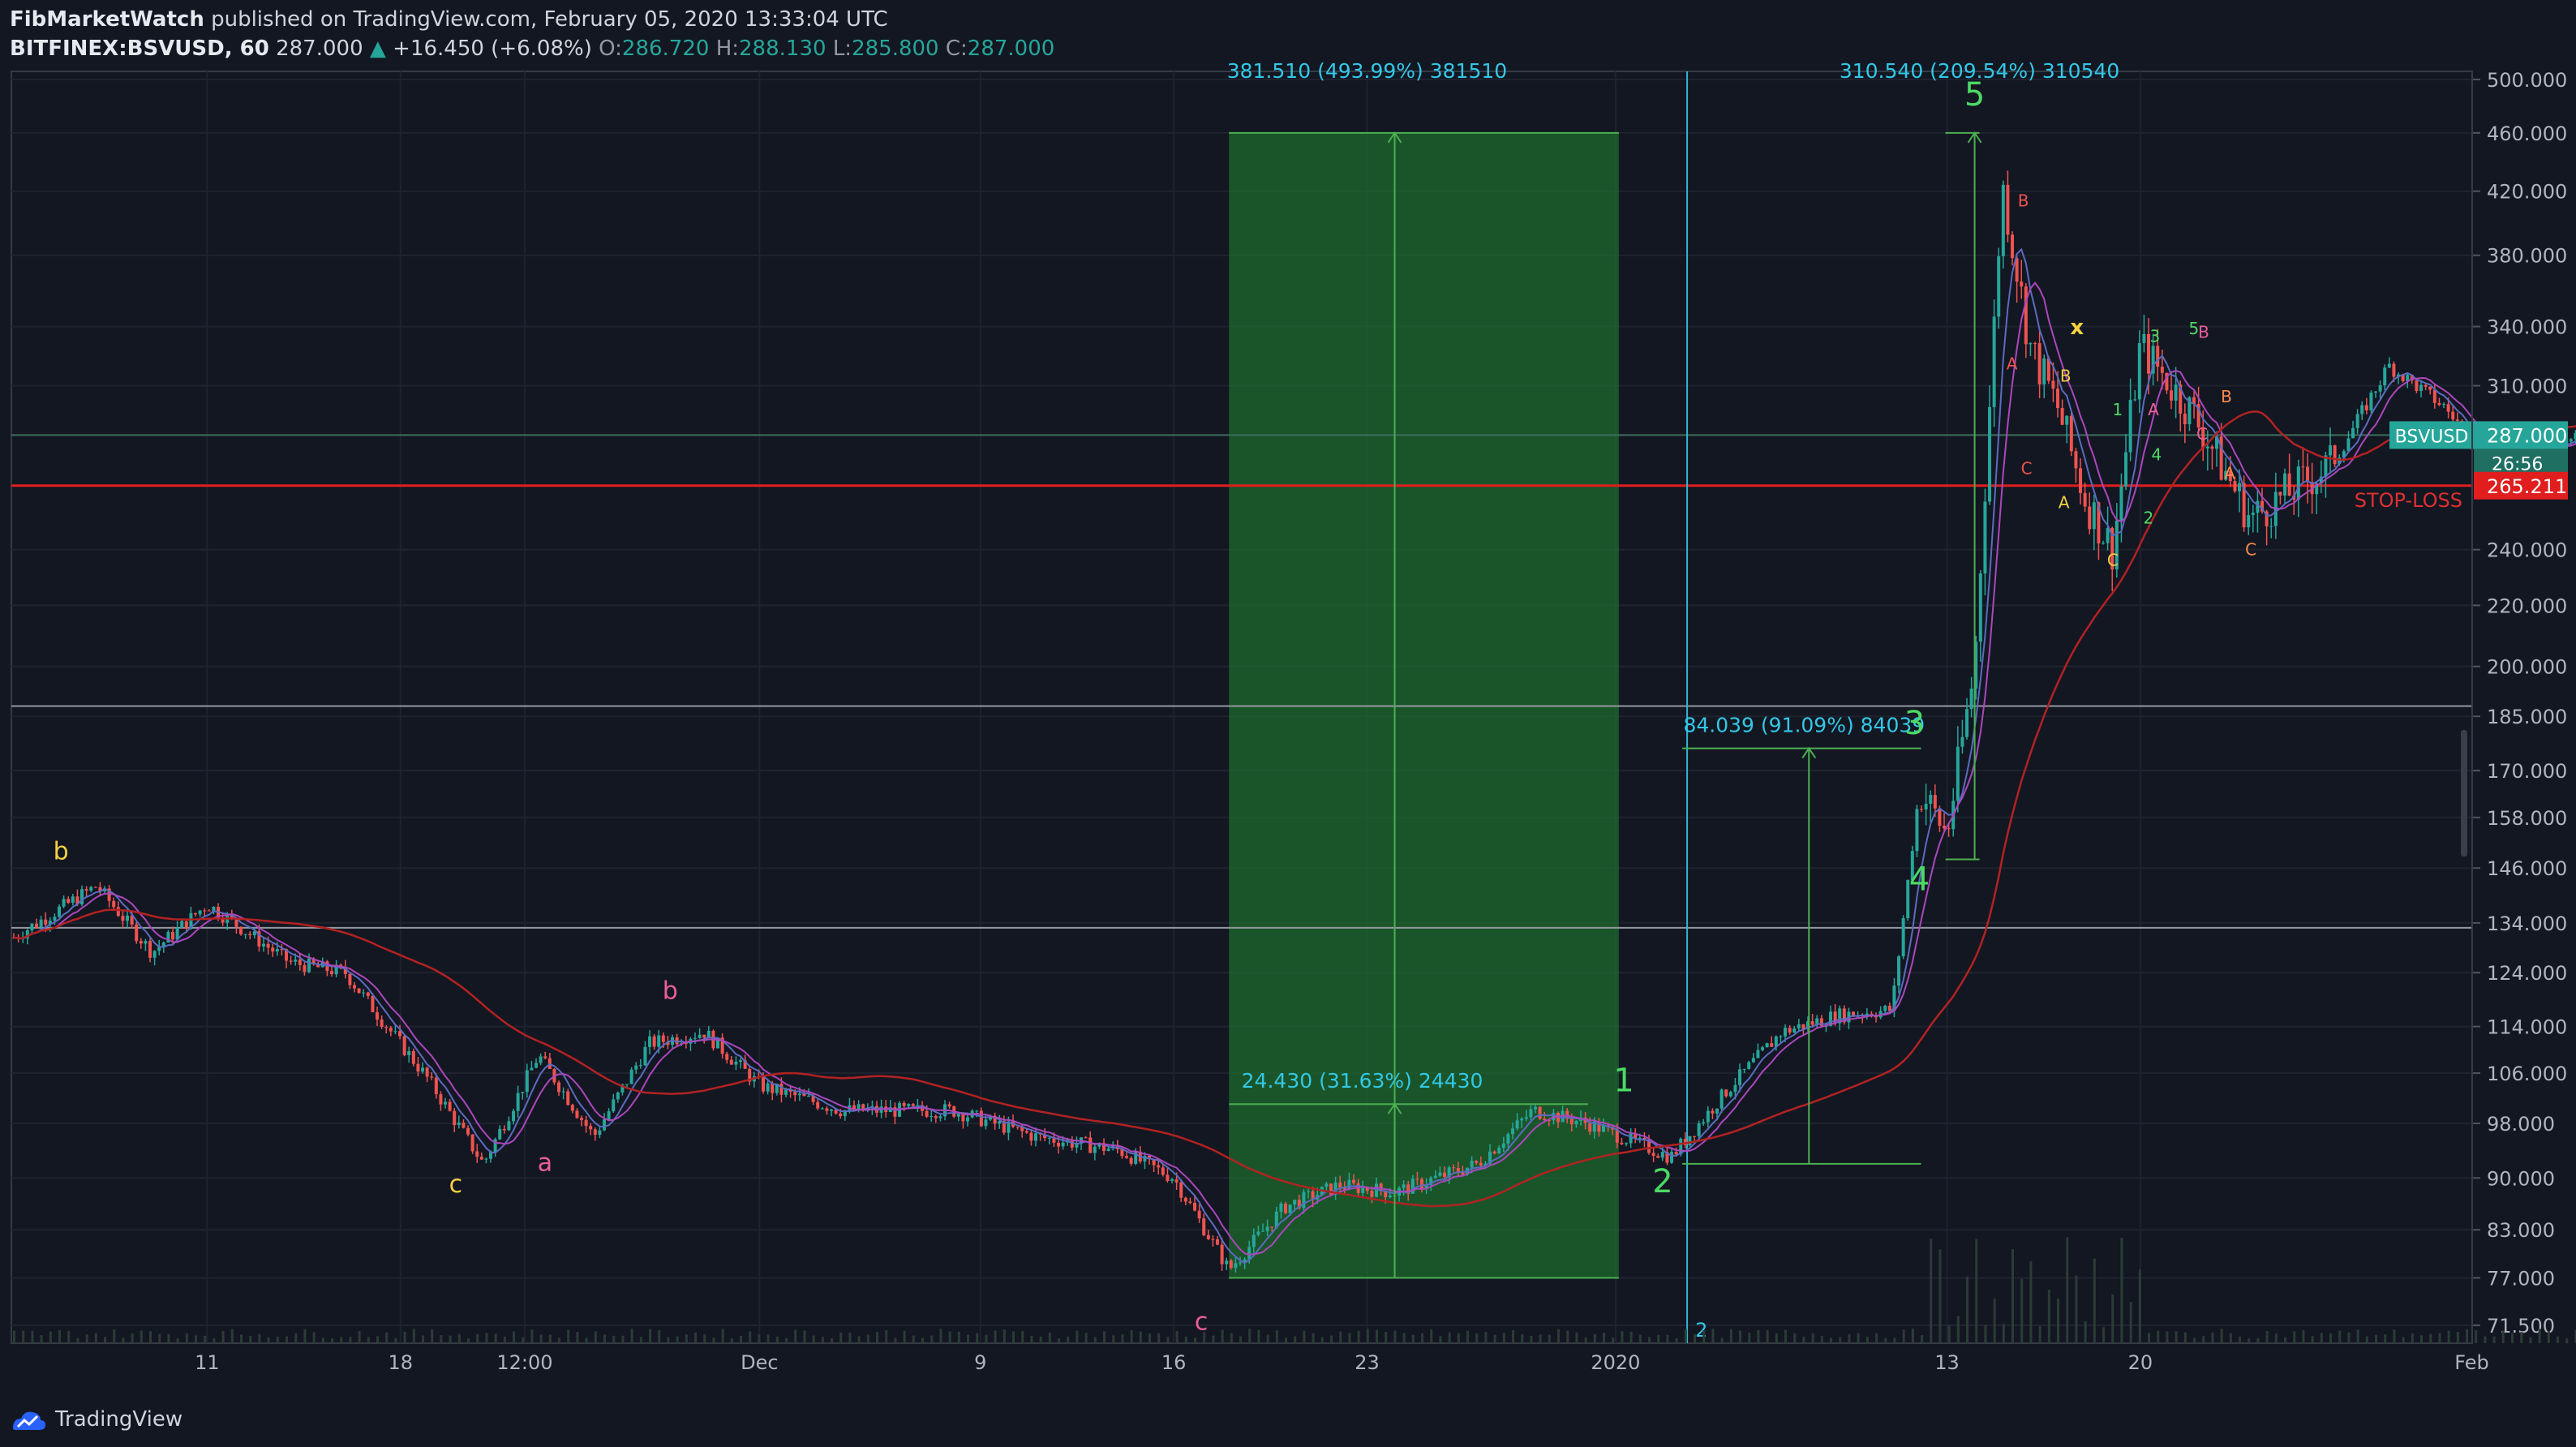 Image resolution: width=2576 pixels, height=1447 pixels. I want to click on publisher-name: FibMarketWatch, so click(107, 19).